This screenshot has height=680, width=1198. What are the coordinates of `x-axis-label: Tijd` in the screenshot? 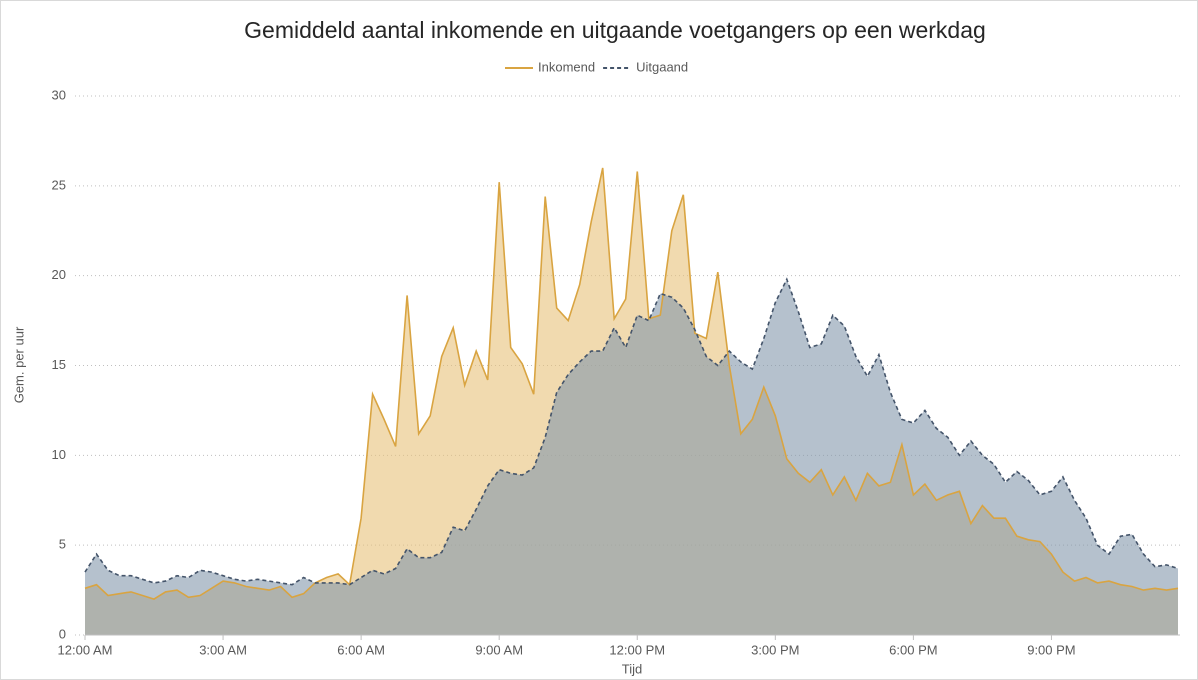 It's located at (632, 668).